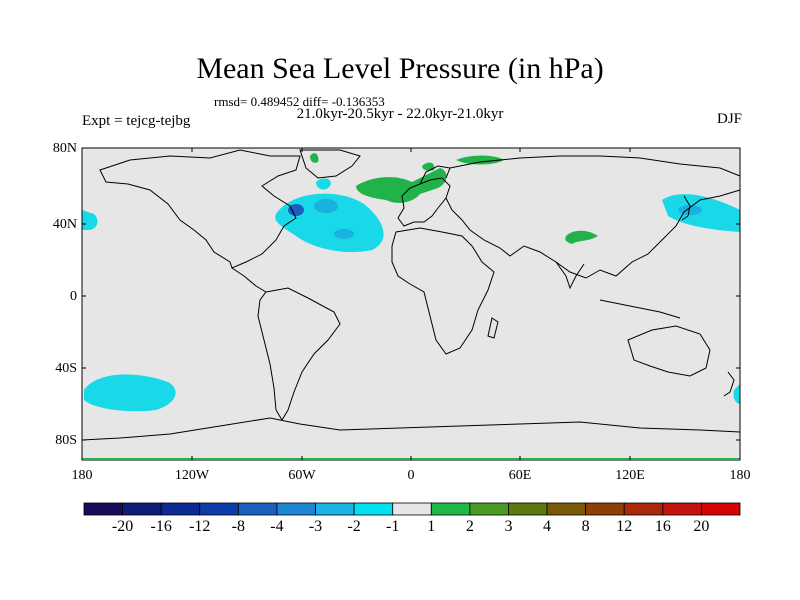  Describe the element at coordinates (302, 475) in the screenshot. I see `lon-label-60w: 60W` at that location.